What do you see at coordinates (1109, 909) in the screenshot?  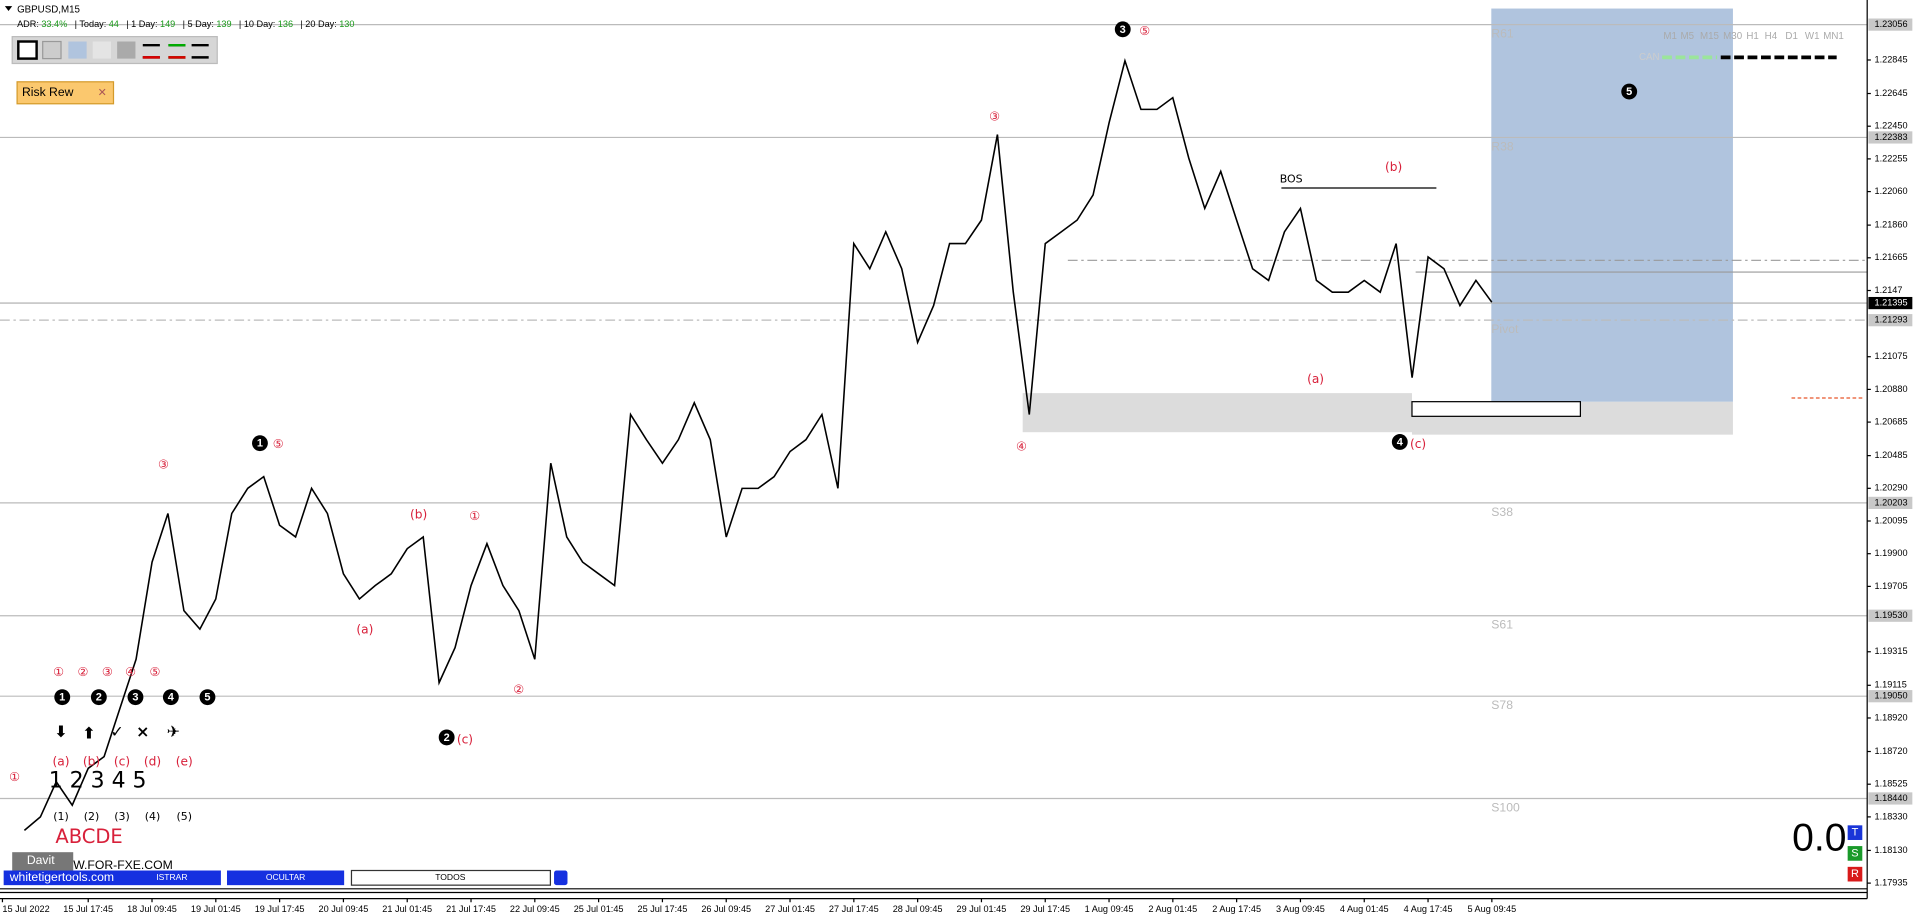 I see `x-tick-label: 1 Aug 09:45` at bounding box center [1109, 909].